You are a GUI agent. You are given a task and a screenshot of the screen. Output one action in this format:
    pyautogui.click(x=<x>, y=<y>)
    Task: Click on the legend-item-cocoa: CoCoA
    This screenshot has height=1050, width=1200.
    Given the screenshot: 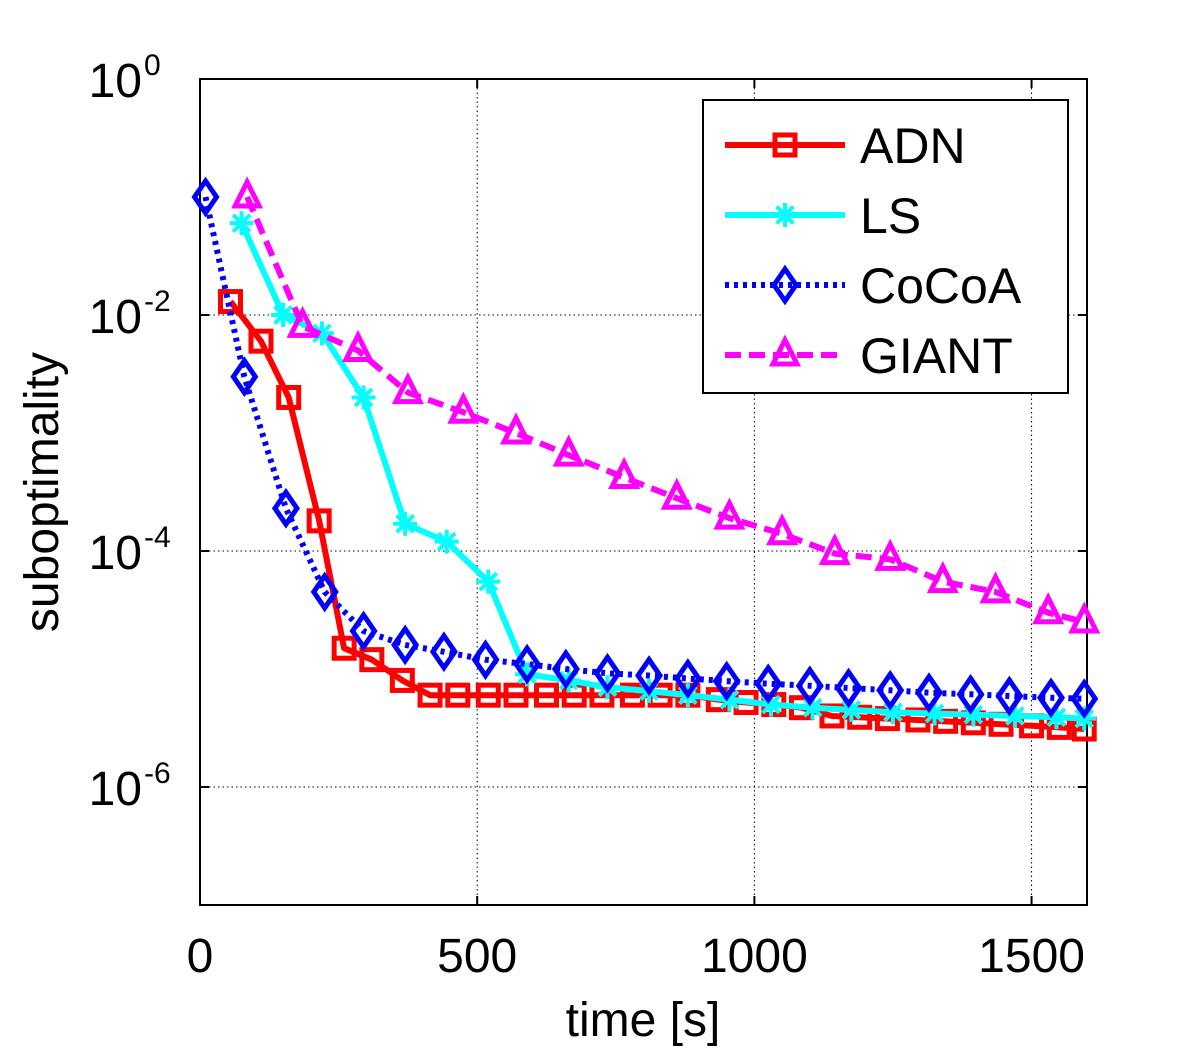 What is the action you would take?
    pyautogui.click(x=873, y=286)
    